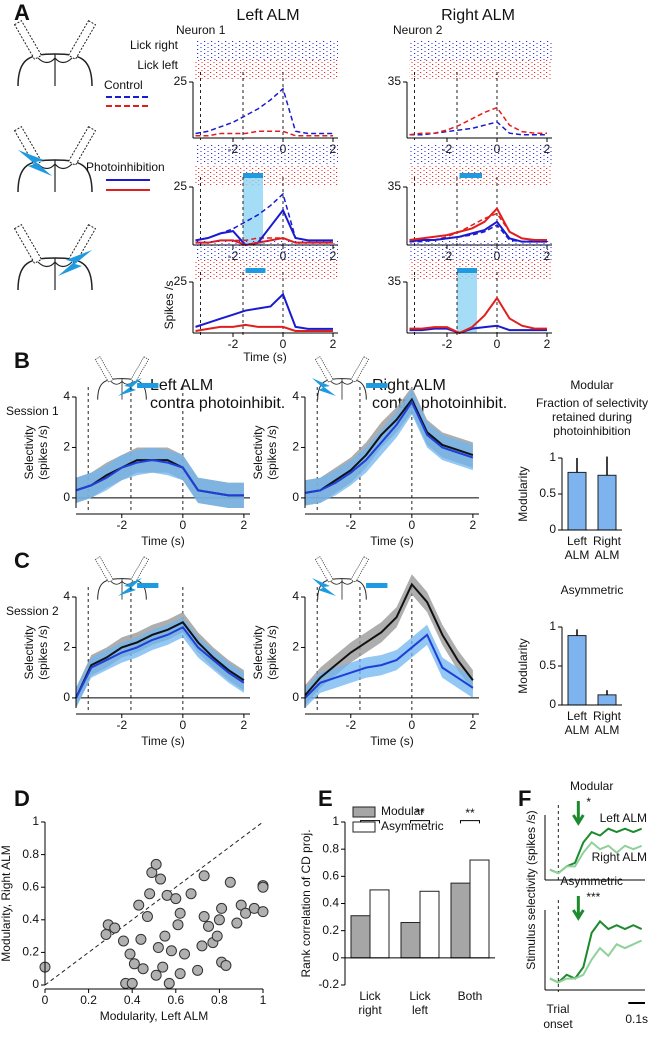 The image size is (661, 1050). I want to click on panel-letter: A, so click(22, 12).